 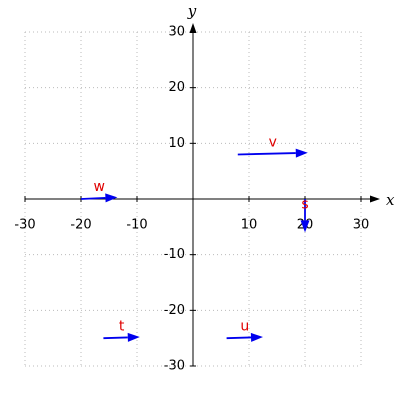 I want to click on vector-label: u, so click(x=244, y=327).